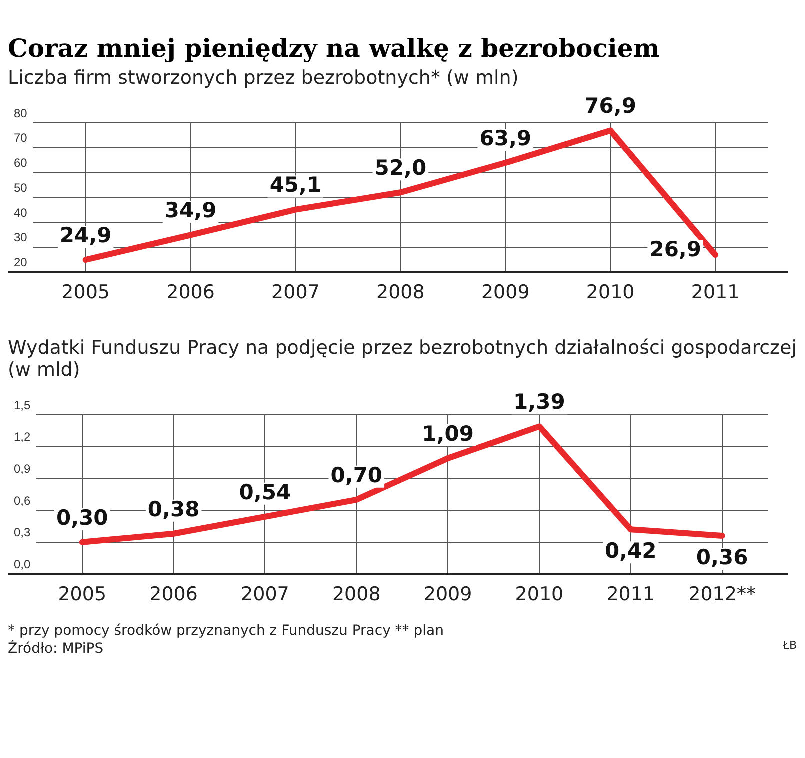 This screenshot has height=758, width=805. Describe the element at coordinates (21, 187) in the screenshot. I see `y-tick-label: 50` at that location.